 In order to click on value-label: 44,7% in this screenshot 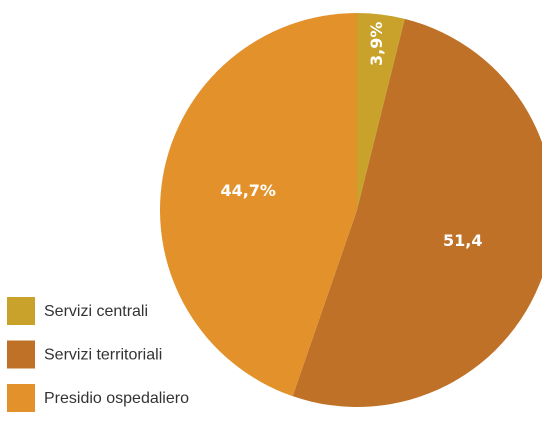, I will do `click(248, 190)`.